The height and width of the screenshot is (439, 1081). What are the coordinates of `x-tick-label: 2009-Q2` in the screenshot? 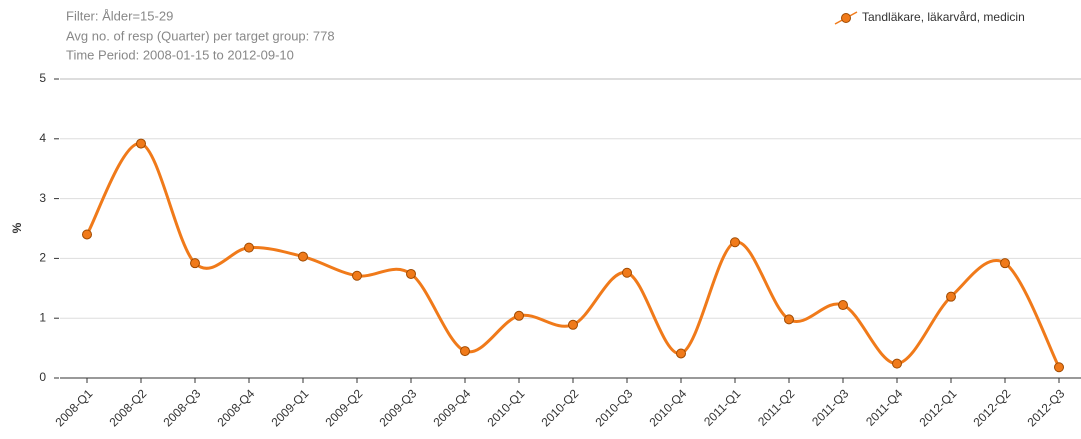 It's located at (343, 407).